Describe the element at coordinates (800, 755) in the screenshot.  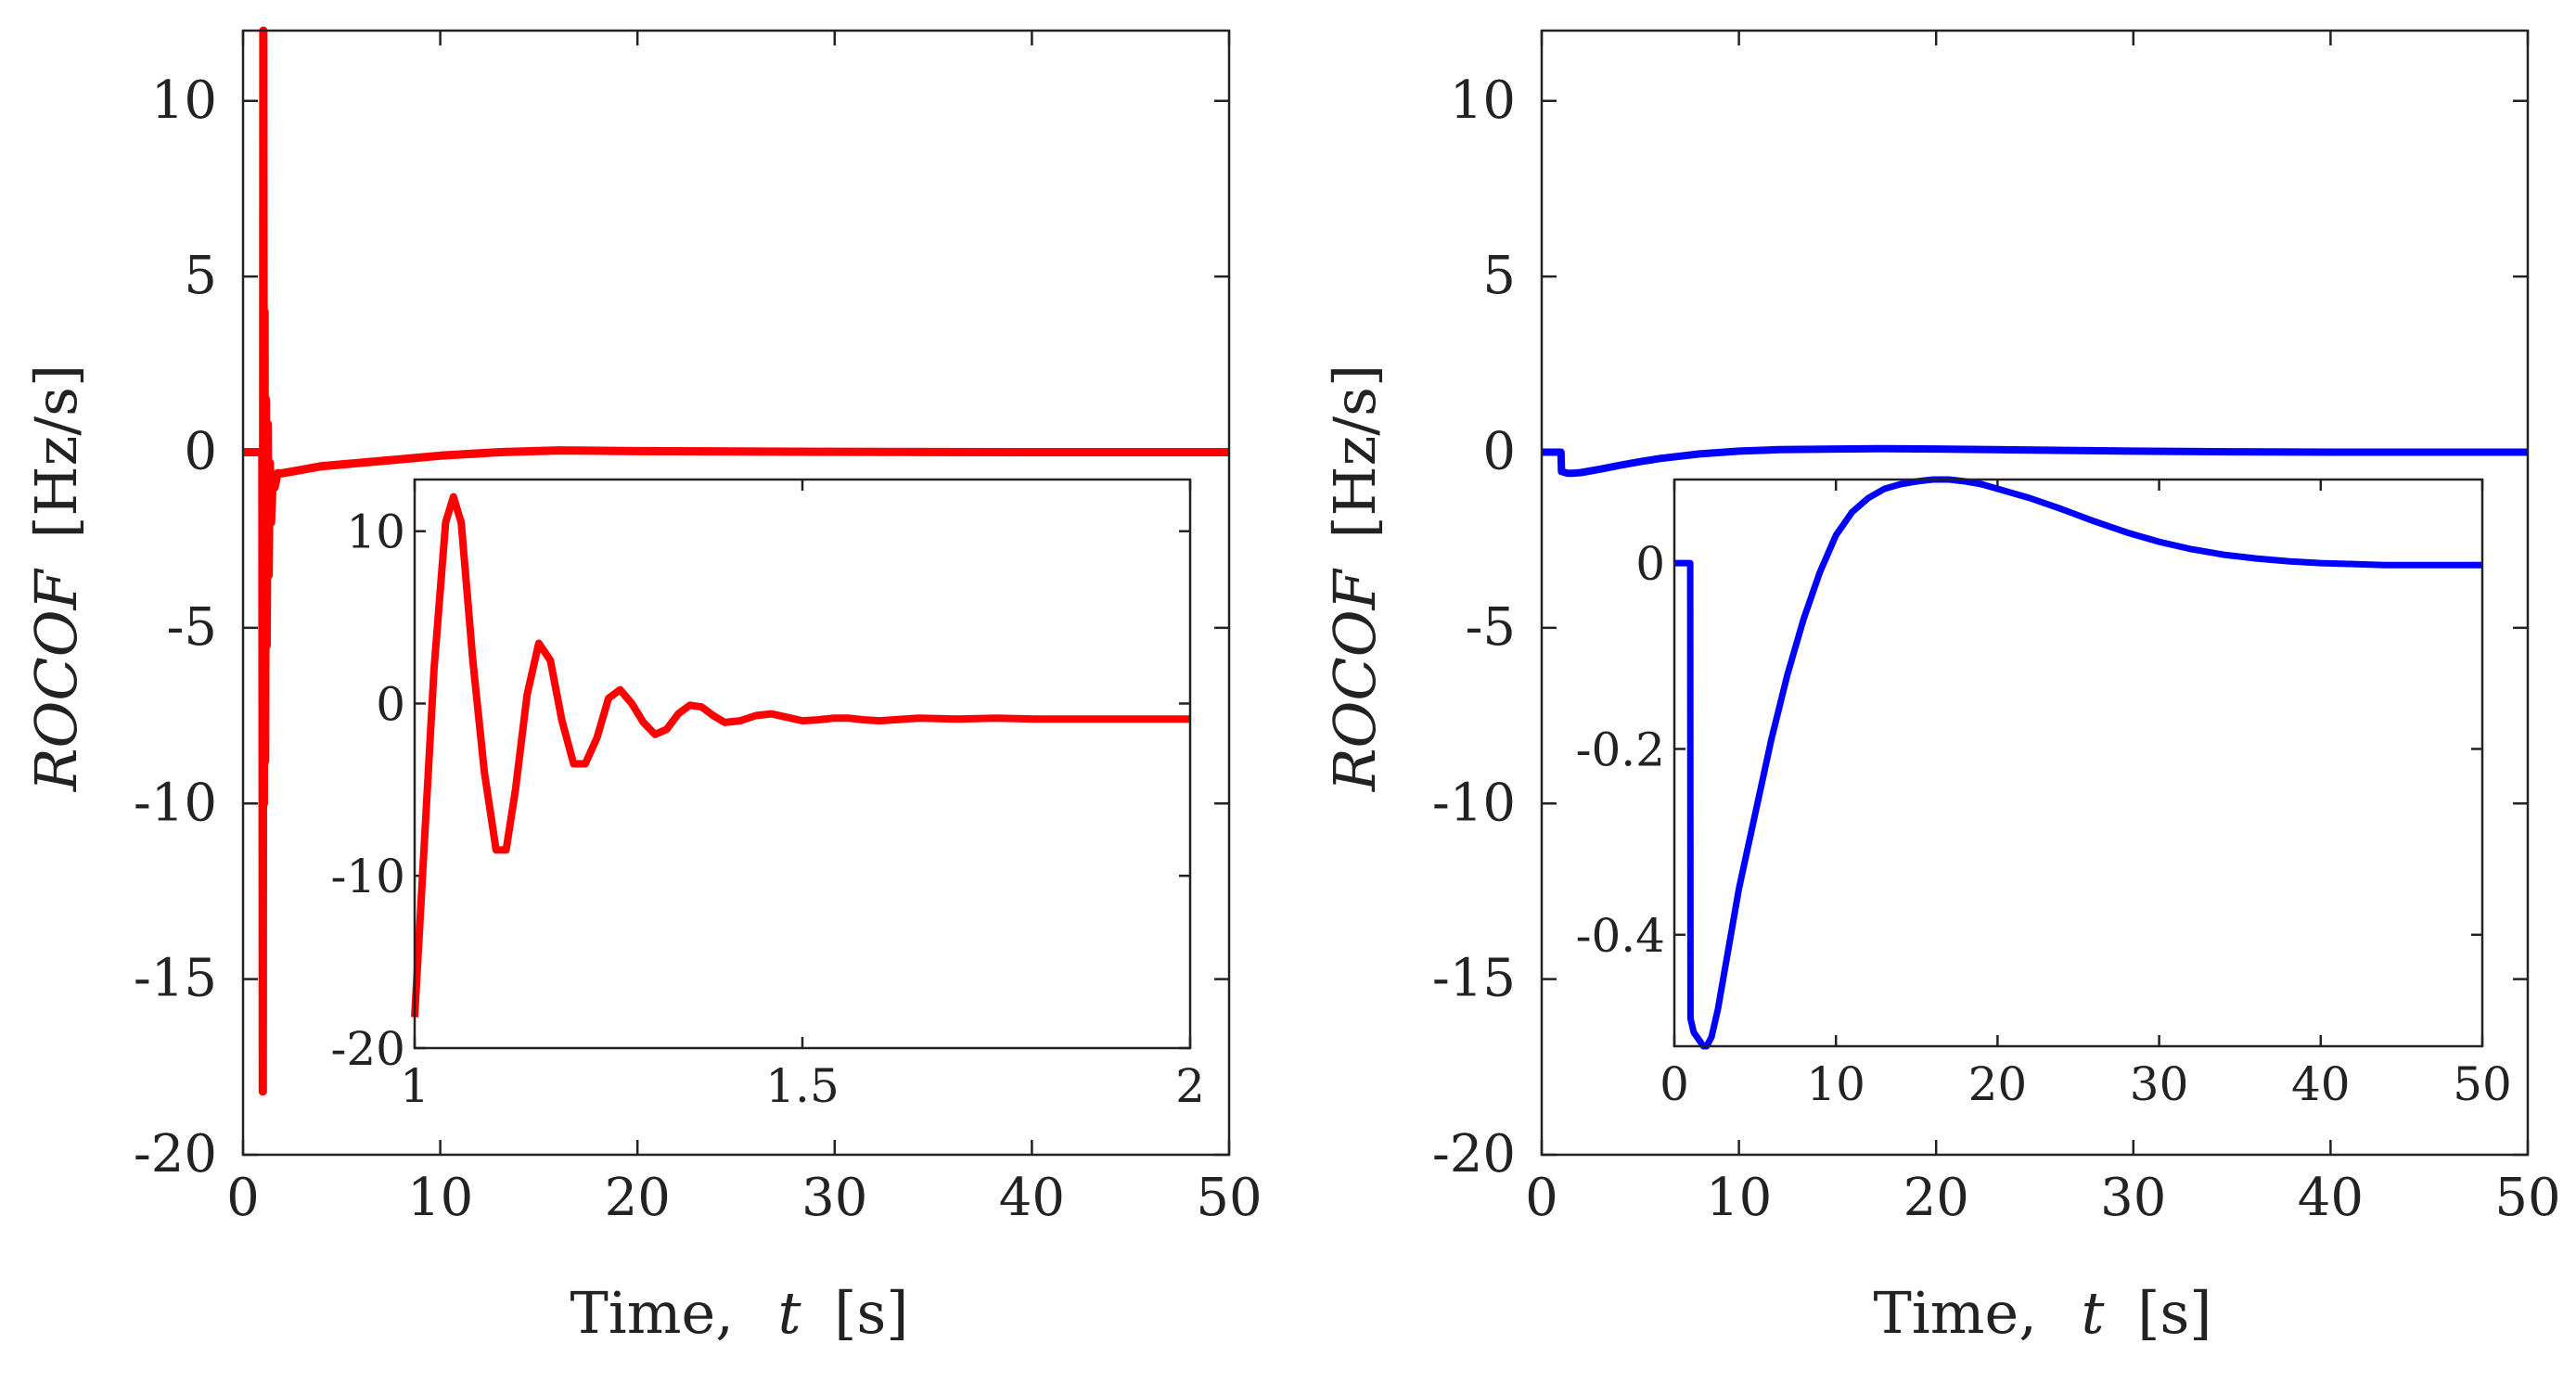
I see `left-inset-series-line` at that location.